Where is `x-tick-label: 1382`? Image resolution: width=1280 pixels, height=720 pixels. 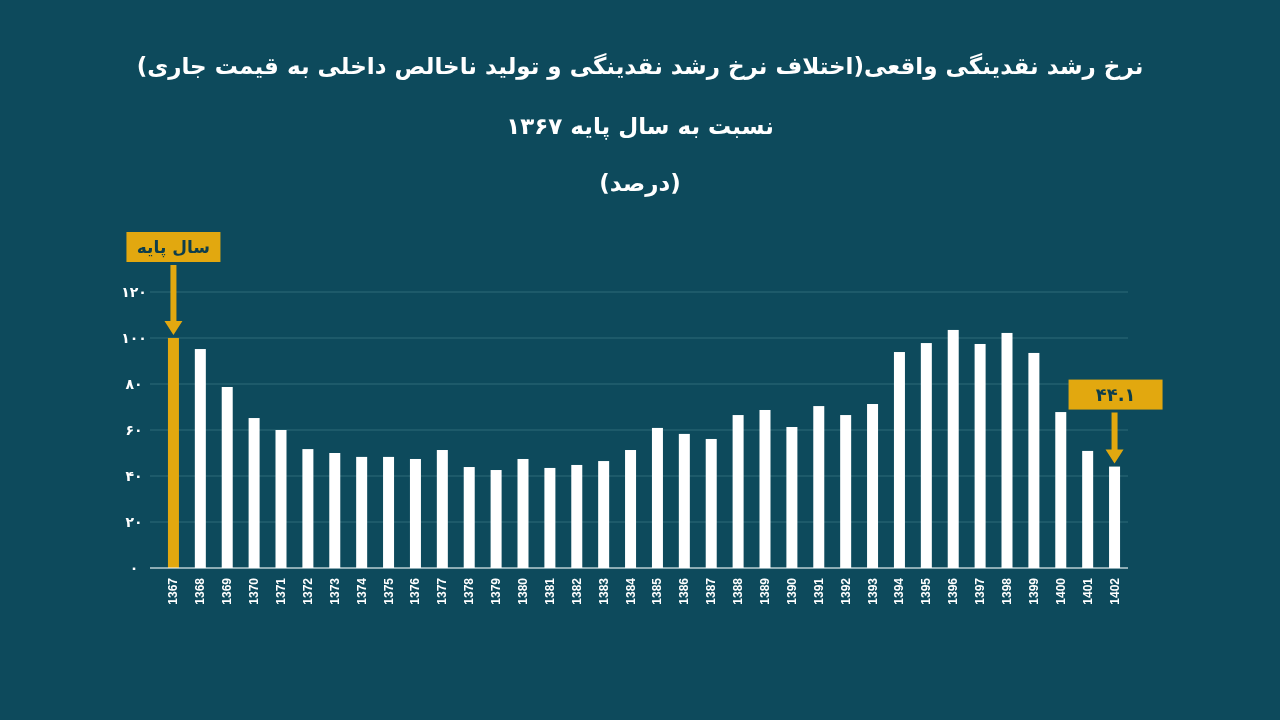 x-tick-label: 1382 is located at coordinates (576, 591).